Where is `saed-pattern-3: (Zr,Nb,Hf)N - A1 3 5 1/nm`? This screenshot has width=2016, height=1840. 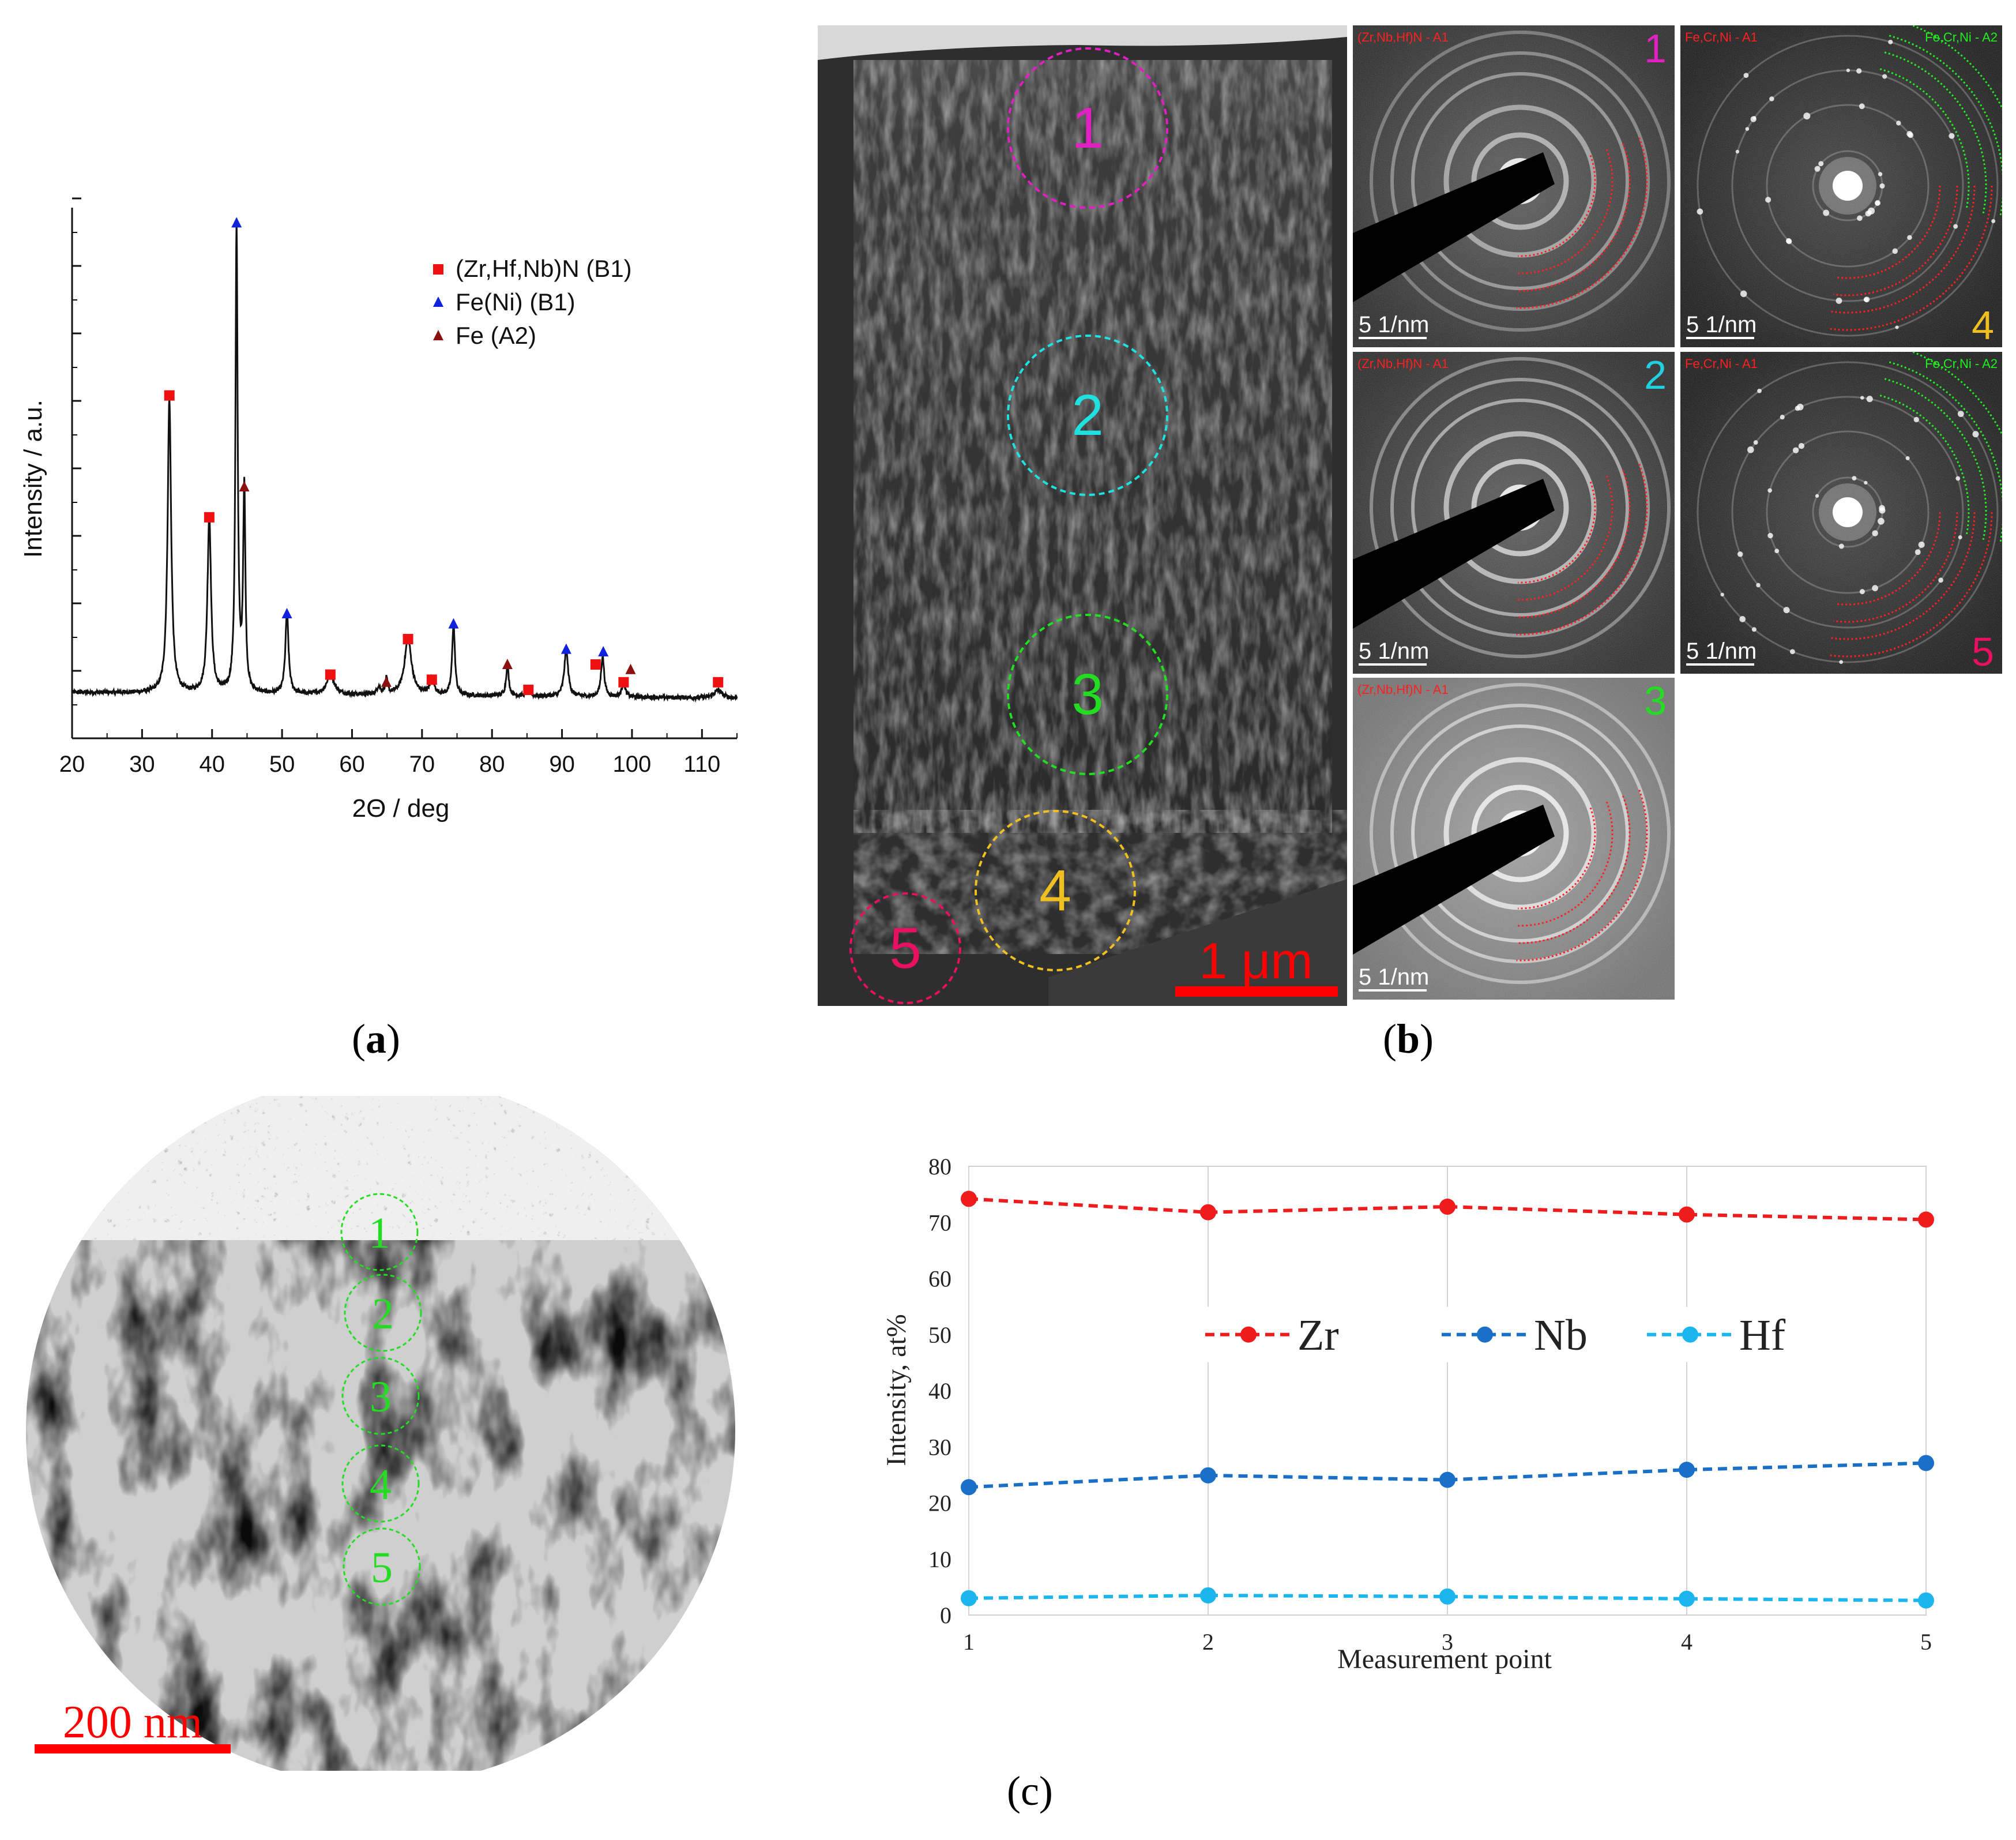 saed-pattern-3: (Zr,Nb,Hf)N - A1 3 5 1/nm is located at coordinates (1514, 839).